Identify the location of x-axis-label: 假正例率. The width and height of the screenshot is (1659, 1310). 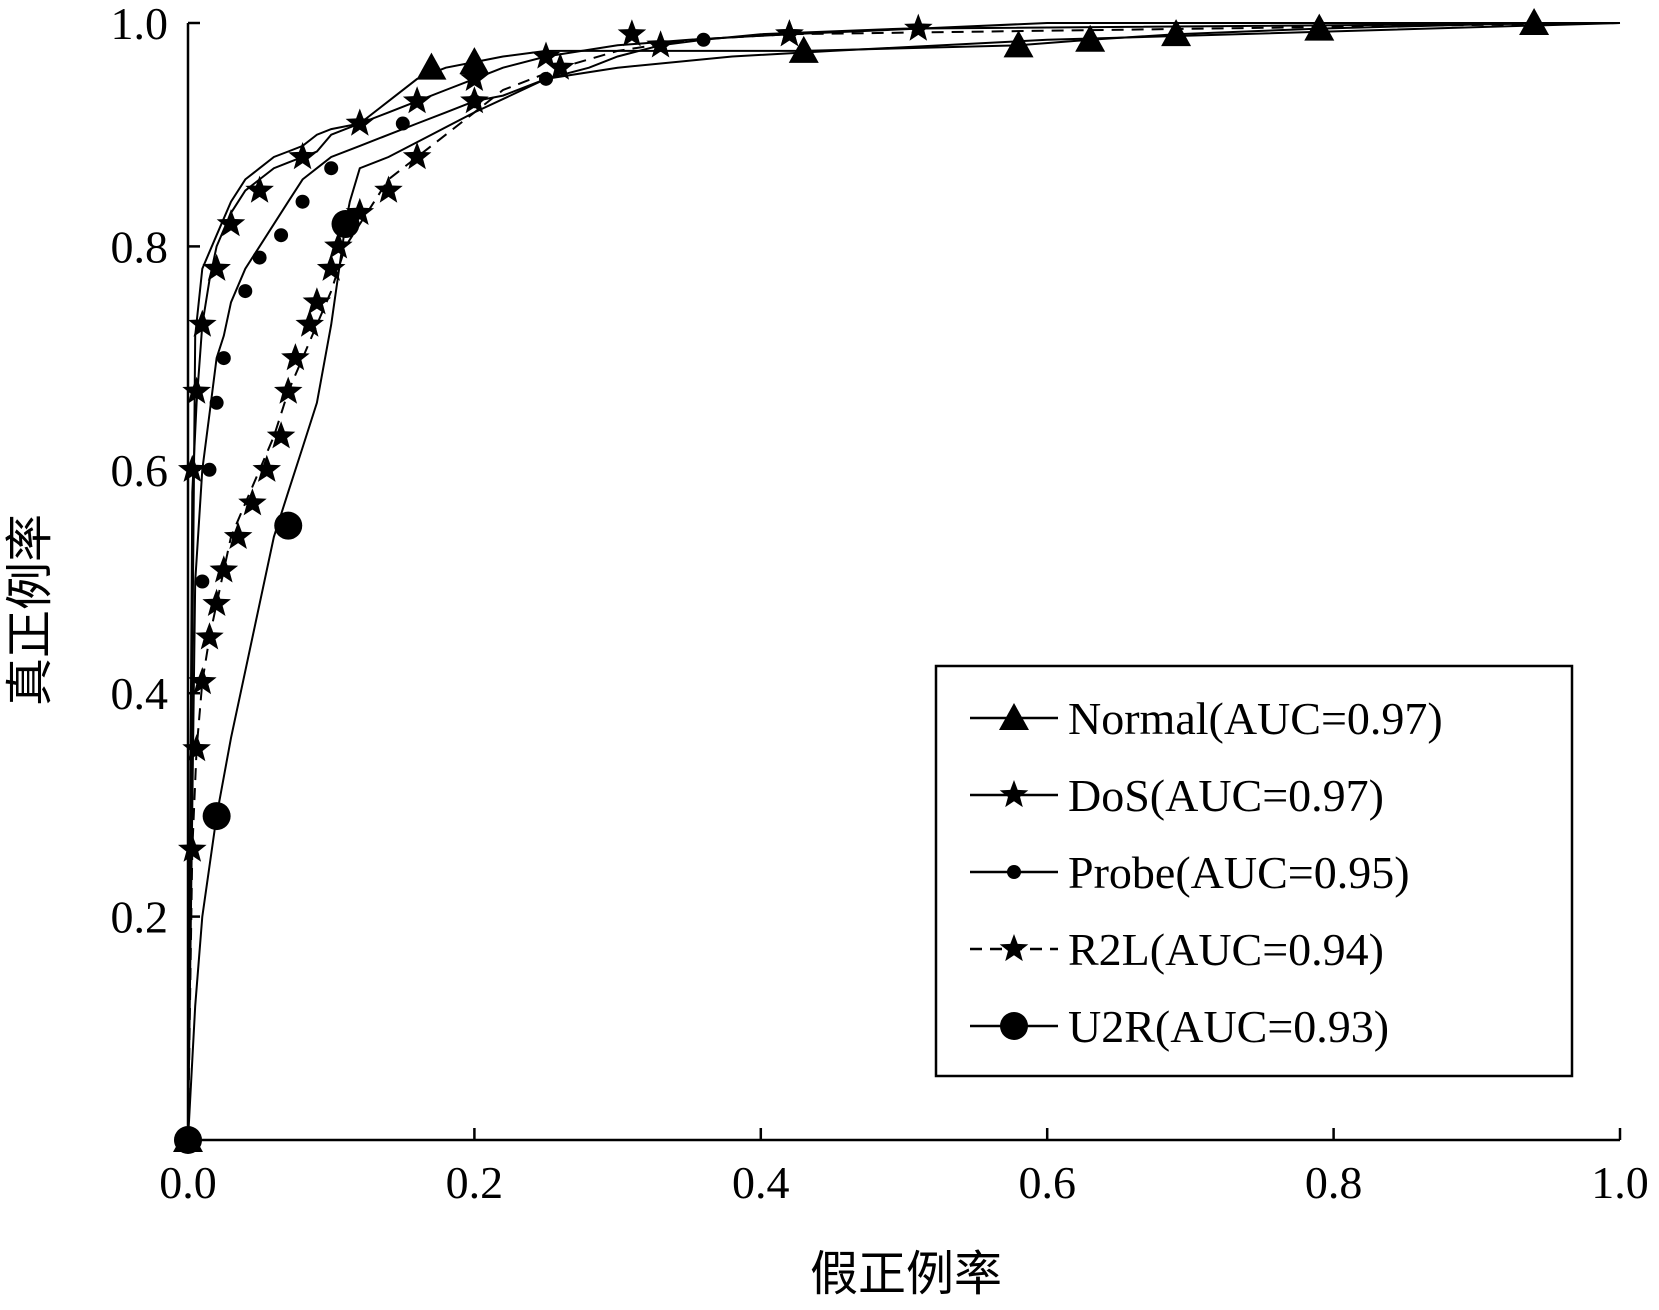
(906, 1274).